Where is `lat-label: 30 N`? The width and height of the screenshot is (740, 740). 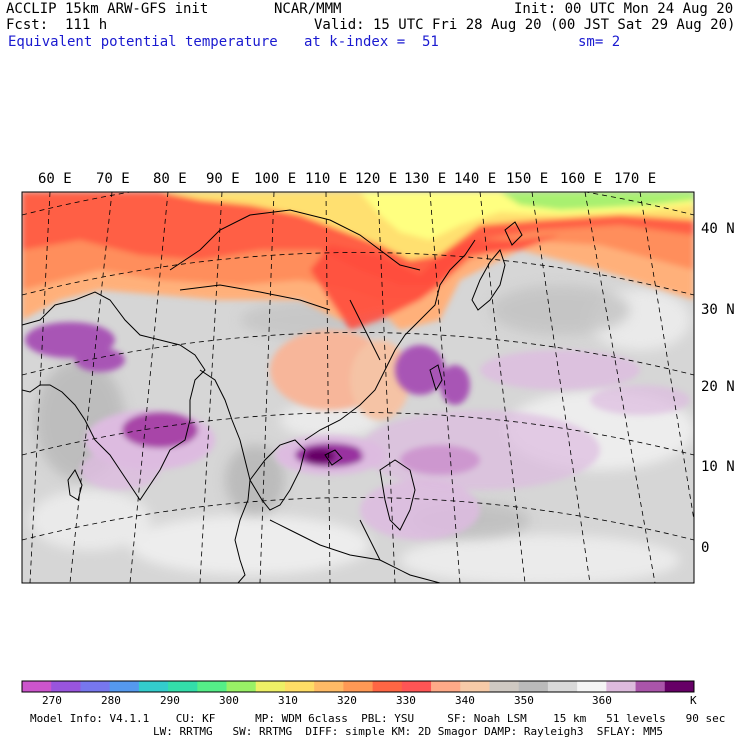
lat-label: 30 N is located at coordinates (718, 310).